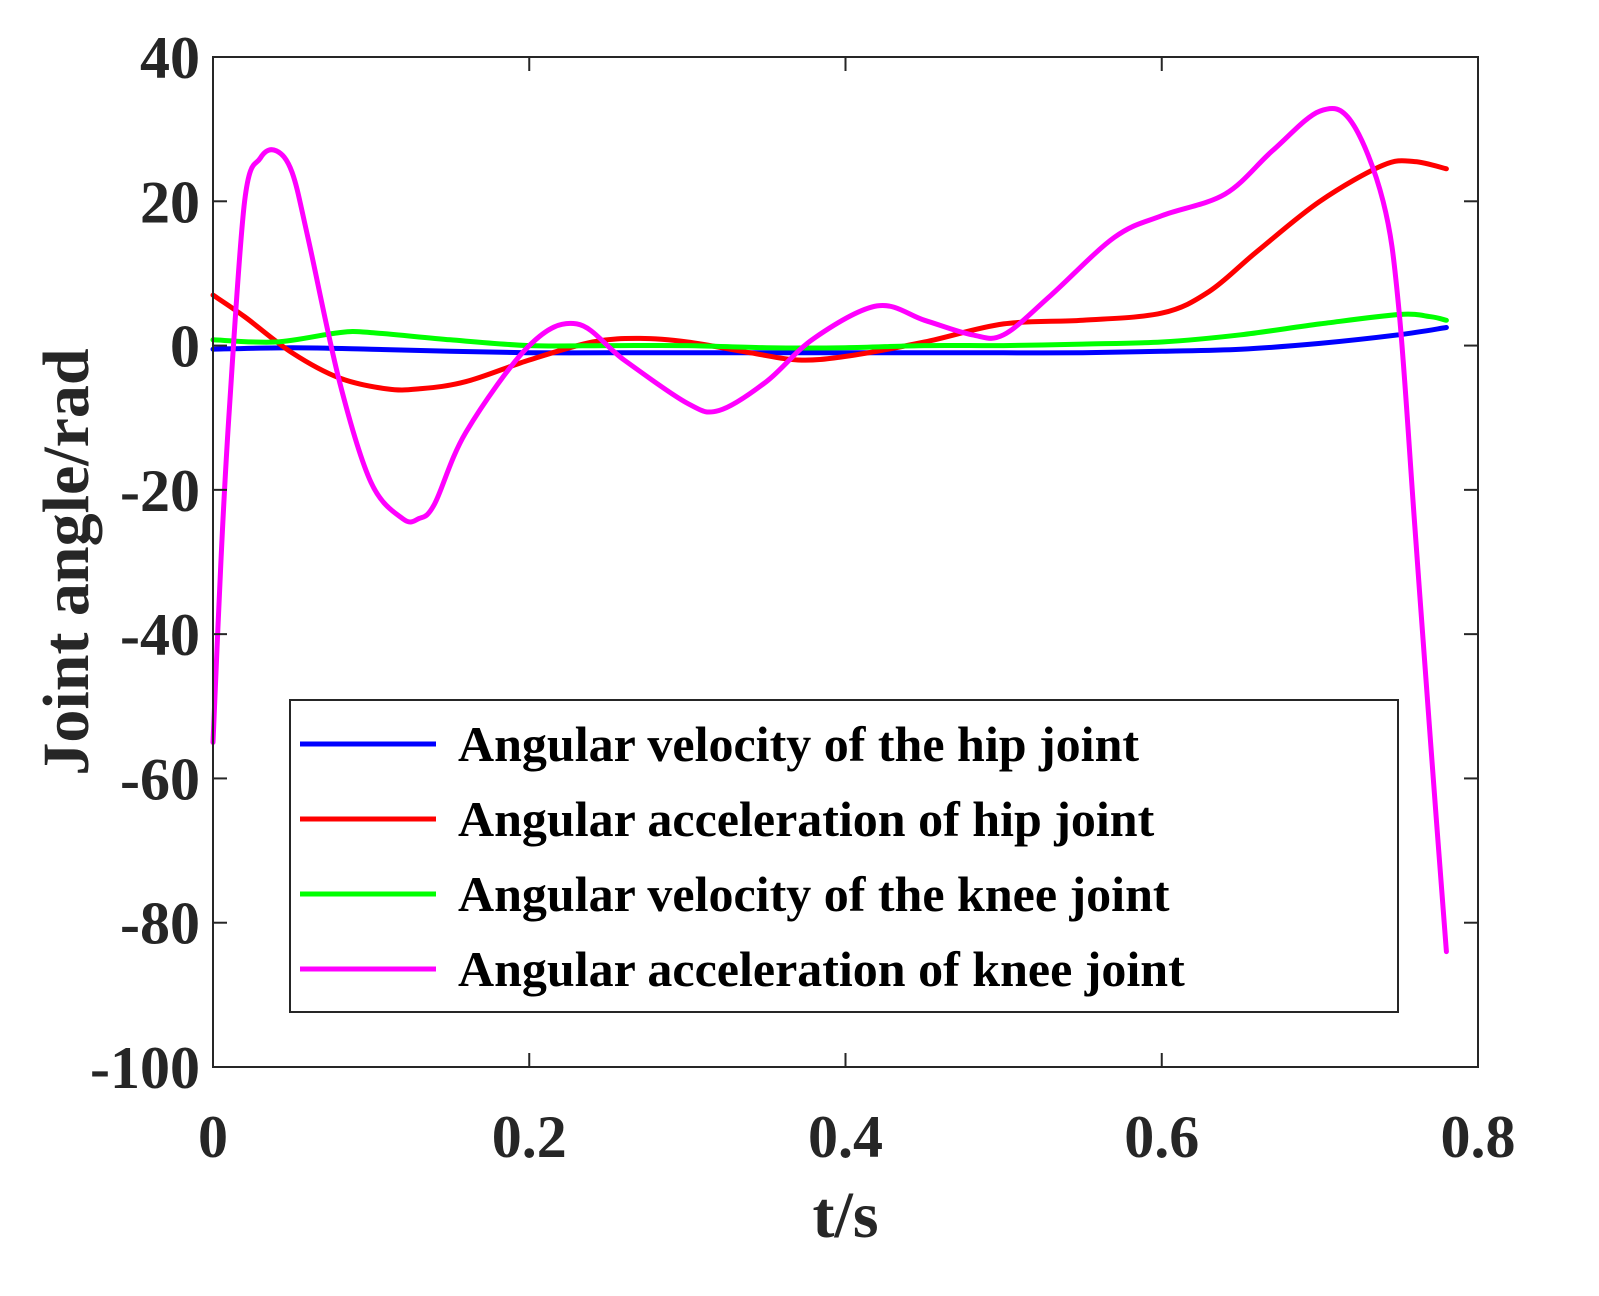  Describe the element at coordinates (185, 347) in the screenshot. I see `y-tick-label: 0` at that location.